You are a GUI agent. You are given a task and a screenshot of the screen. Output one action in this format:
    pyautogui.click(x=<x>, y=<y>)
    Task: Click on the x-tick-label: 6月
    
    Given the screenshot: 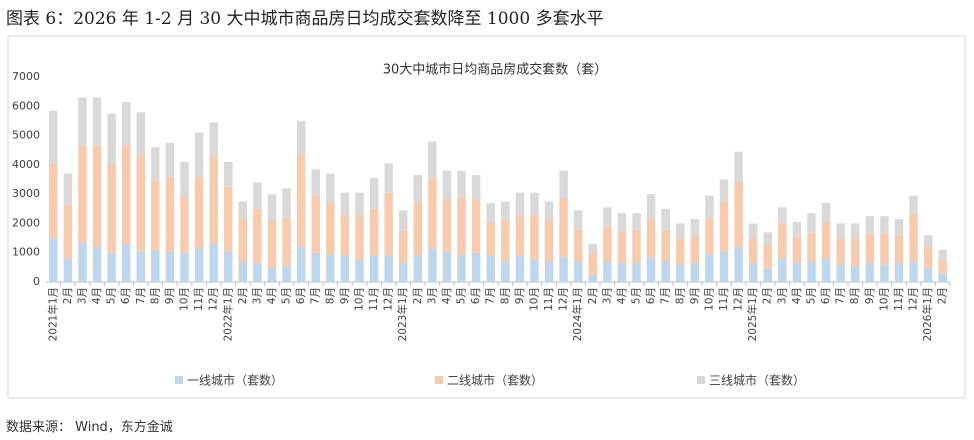 What is the action you would take?
    pyautogui.click(x=826, y=295)
    